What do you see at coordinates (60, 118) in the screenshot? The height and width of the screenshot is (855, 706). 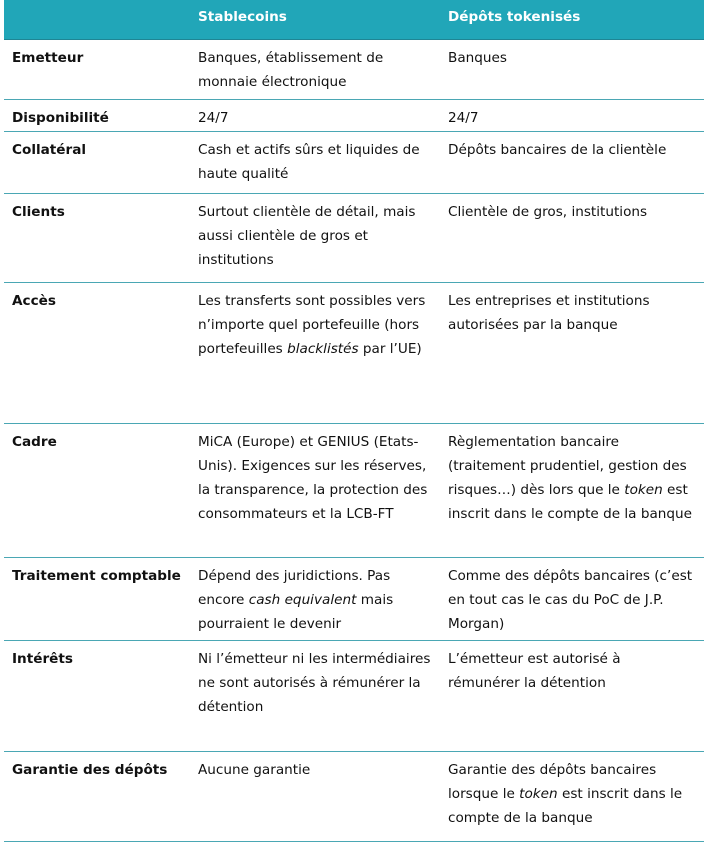 I see `row-label: Disponibilité` at bounding box center [60, 118].